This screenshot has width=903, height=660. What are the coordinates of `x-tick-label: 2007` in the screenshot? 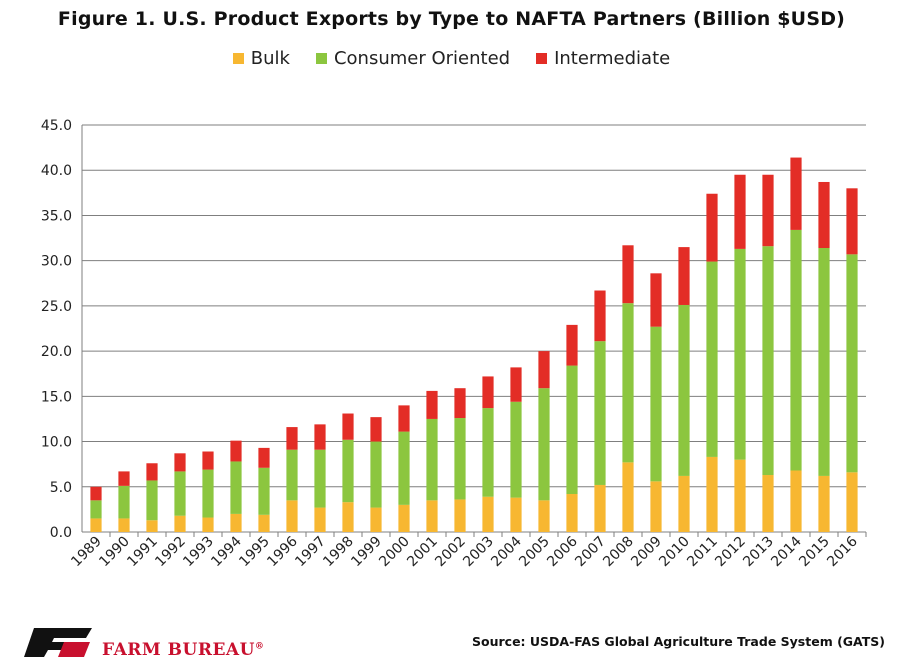 It's located at (590, 552).